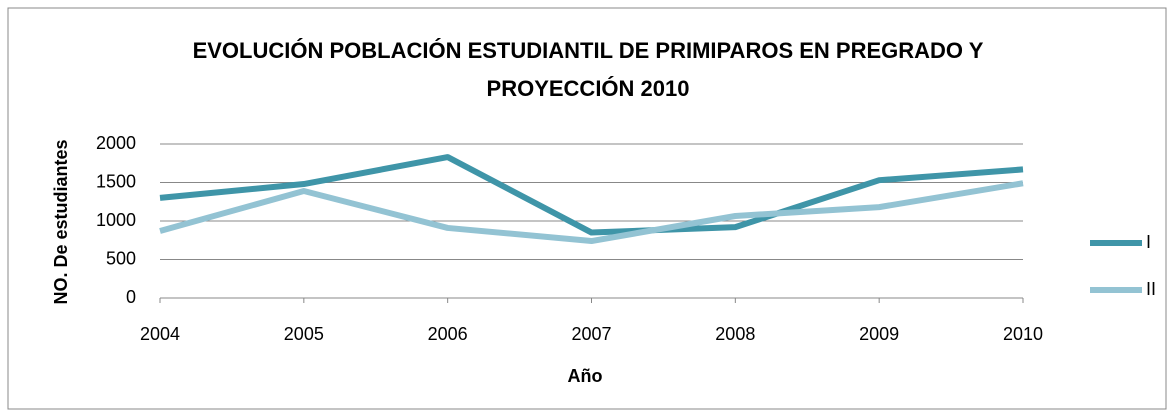 The width and height of the screenshot is (1175, 418). What do you see at coordinates (591, 334) in the screenshot?
I see `x-tick-label: 2007` at bounding box center [591, 334].